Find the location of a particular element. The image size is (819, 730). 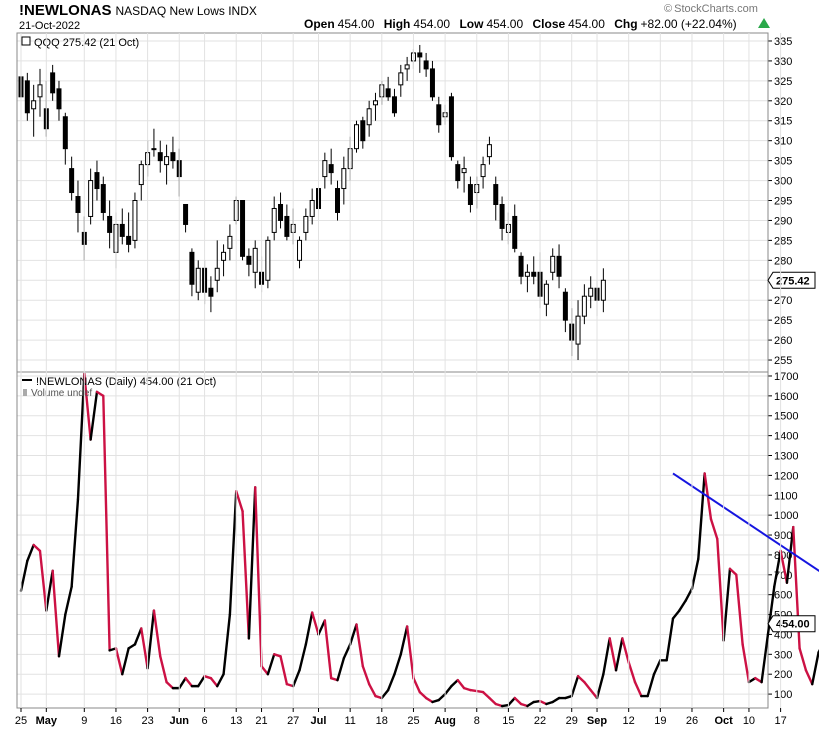

x-tick-label: 26 is located at coordinates (692, 721).